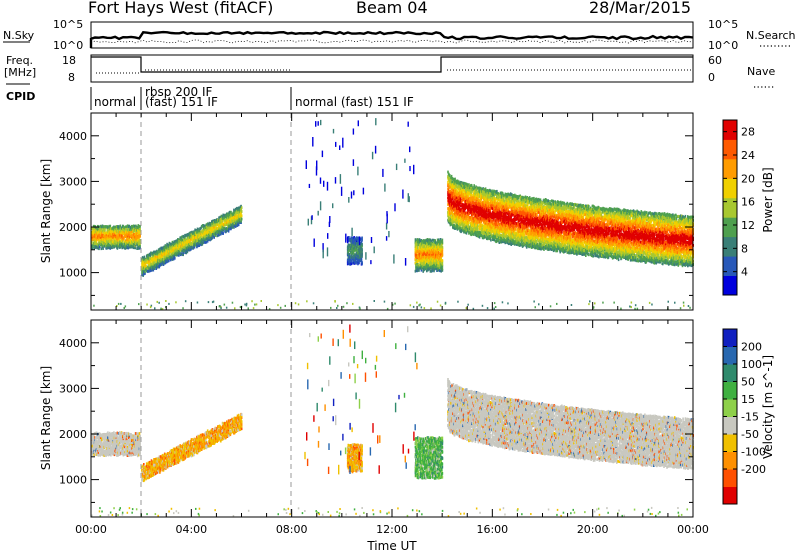 This screenshot has height=554, width=800. What do you see at coordinates (723, 45) in the screenshot?
I see `nsearch-tick-bottom: 10^0` at bounding box center [723, 45].